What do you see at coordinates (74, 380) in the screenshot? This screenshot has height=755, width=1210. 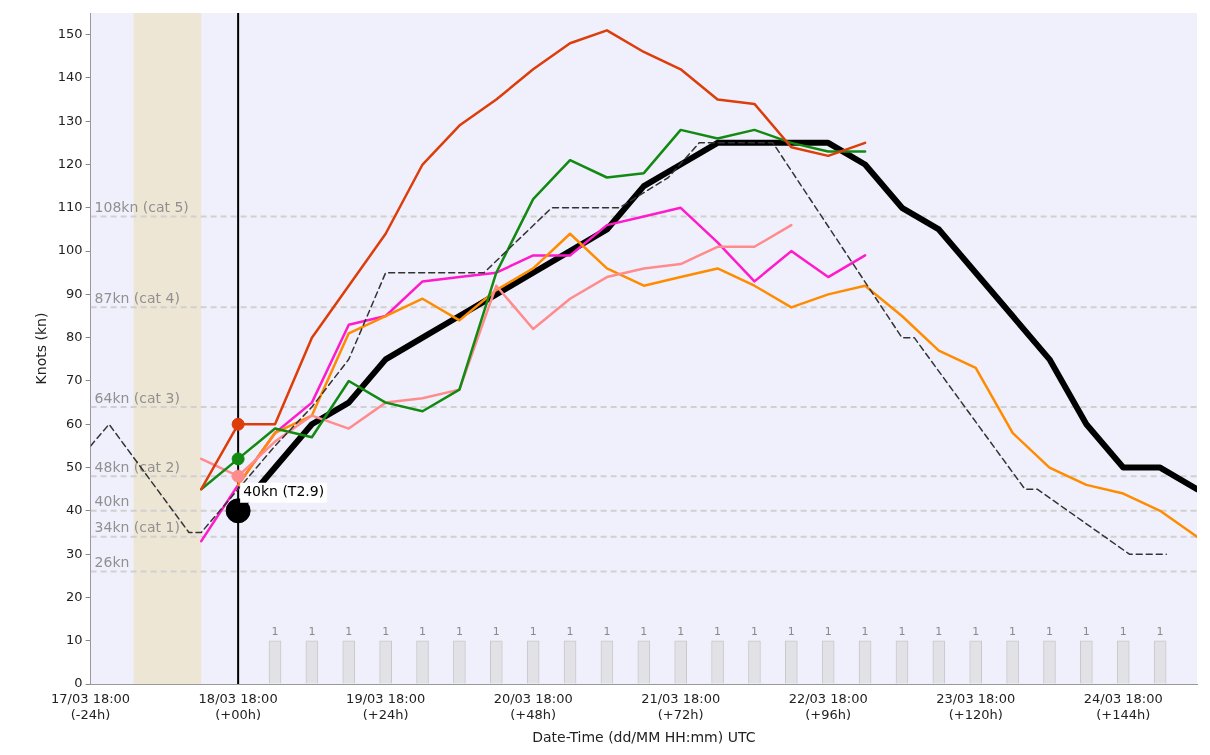 I see `y-tick-label: 70` at bounding box center [74, 380].